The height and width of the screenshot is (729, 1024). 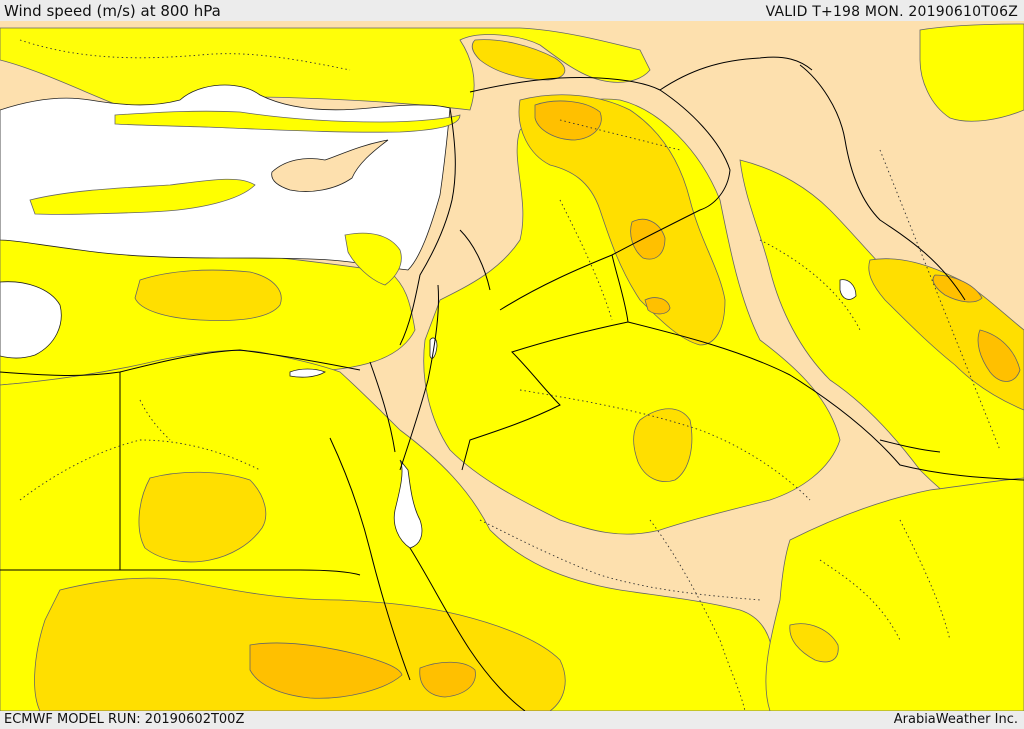 What do you see at coordinates (112, 11) in the screenshot?
I see `map-title: Wind speed (m/s) at 800 hPa` at bounding box center [112, 11].